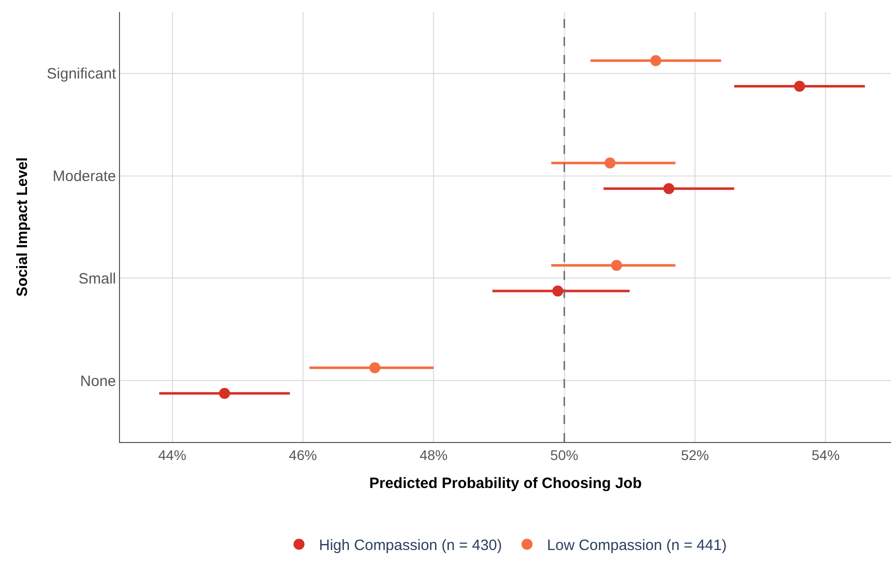 Image resolution: width=896 pixels, height=566 pixels. What do you see at coordinates (410, 545) in the screenshot?
I see `legend-label: High Compassion (n = 430)` at bounding box center [410, 545].